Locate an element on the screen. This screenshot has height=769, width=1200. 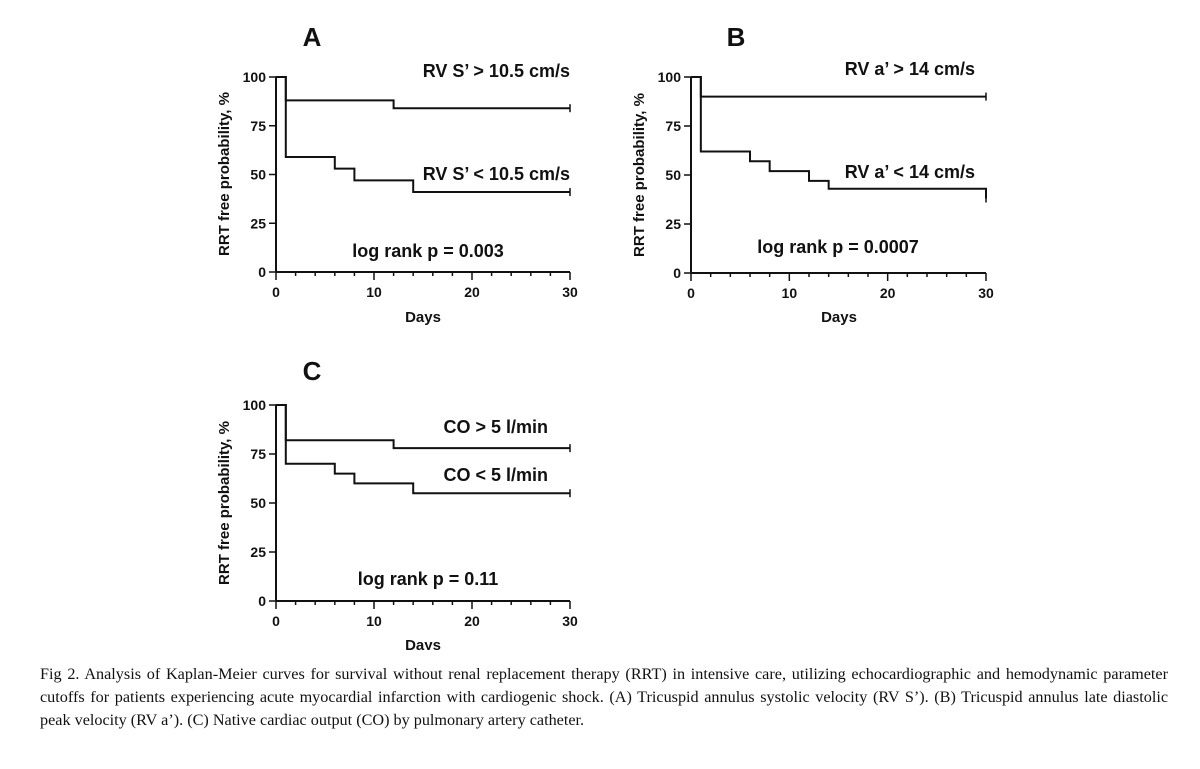
panel-a-x-tick-label: 0 is located at coordinates (276, 292).